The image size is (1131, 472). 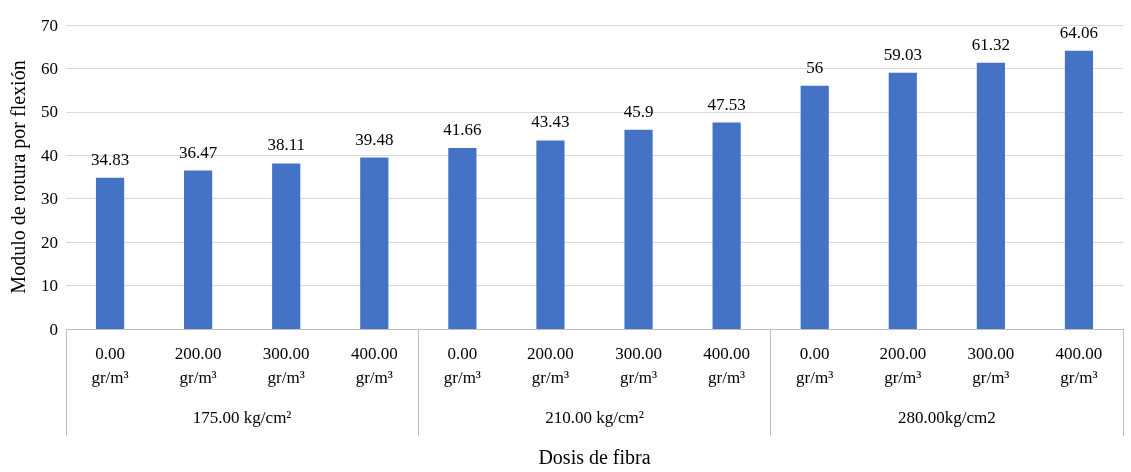 What do you see at coordinates (550, 122) in the screenshot?
I see `data-label: 43.43` at bounding box center [550, 122].